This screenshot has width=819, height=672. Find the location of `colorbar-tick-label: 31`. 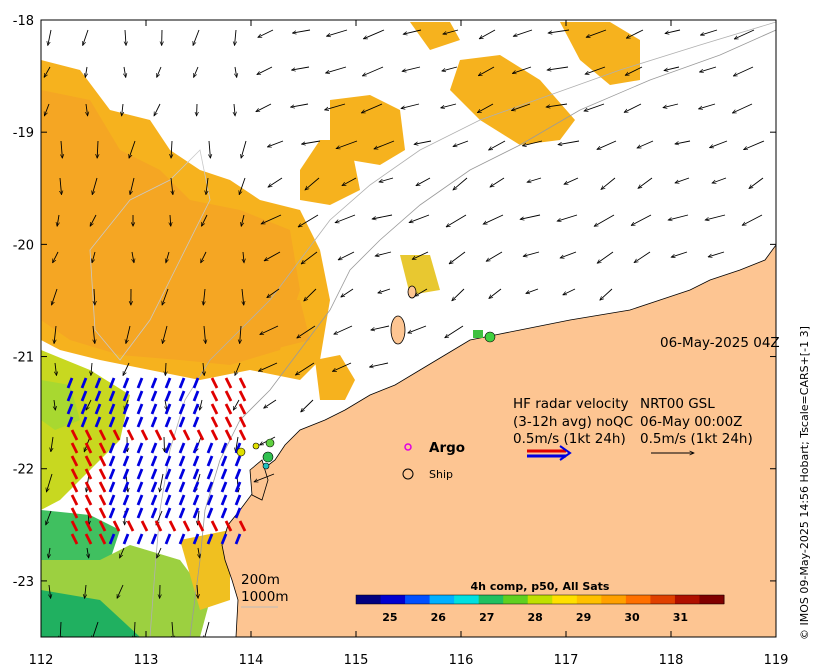

colorbar-tick-label: 31 is located at coordinates (680, 617).